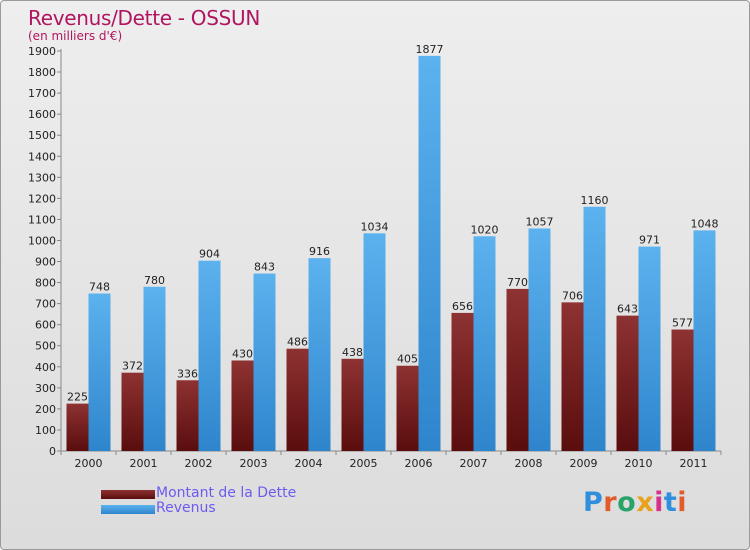  What do you see at coordinates (639, 463) in the screenshot?
I see `x-tick-label: 2010` at bounding box center [639, 463].